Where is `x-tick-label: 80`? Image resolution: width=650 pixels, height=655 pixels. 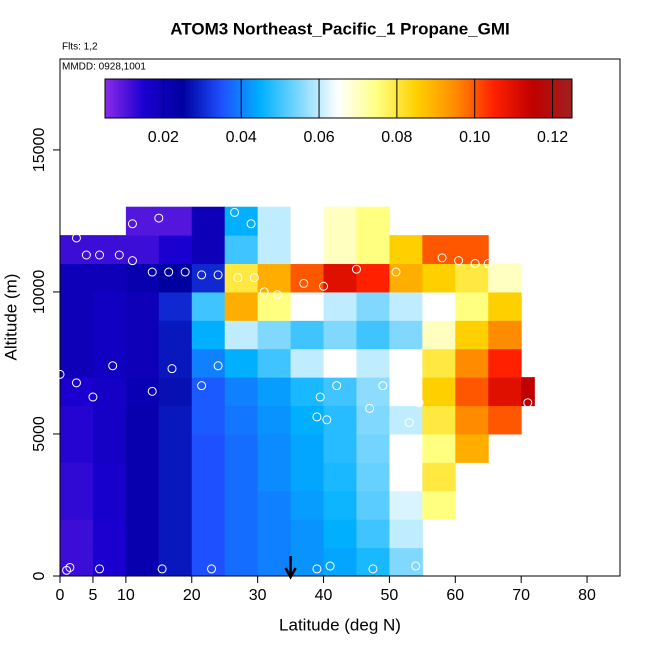
x-tick-label: 80 is located at coordinates (587, 595).